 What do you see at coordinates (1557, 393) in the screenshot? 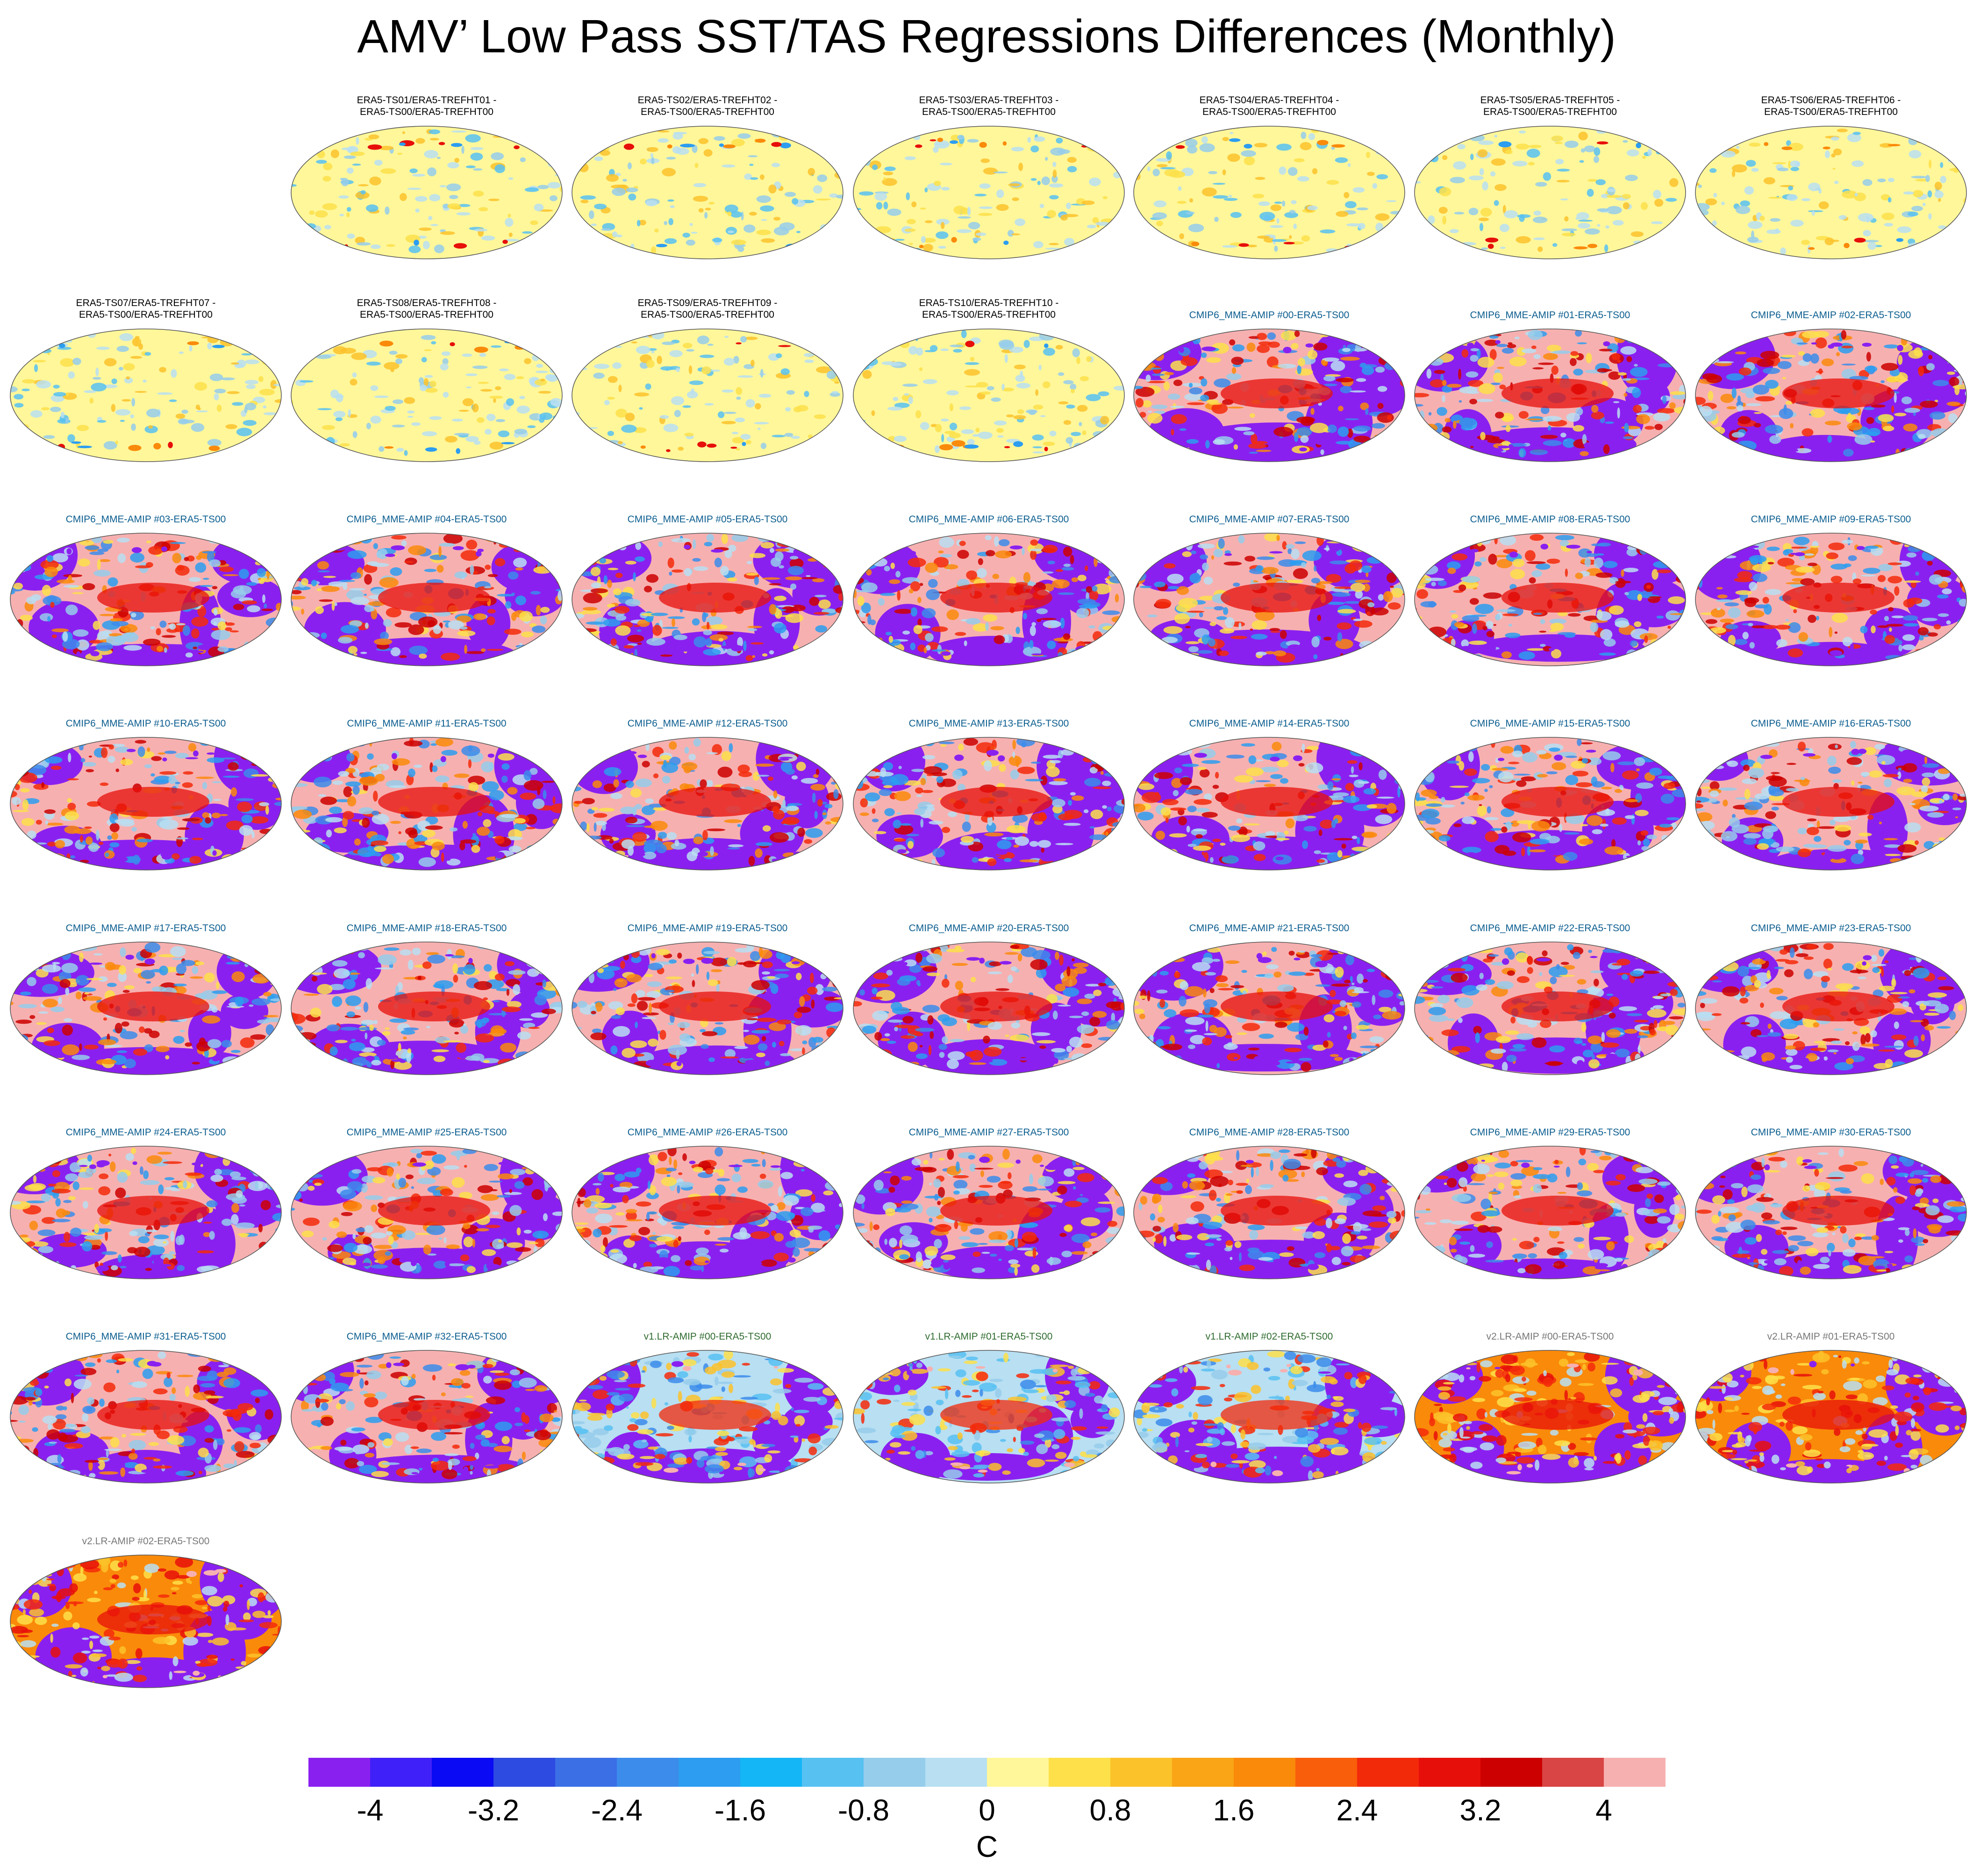
I see `equatorial-anomaly` at bounding box center [1557, 393].